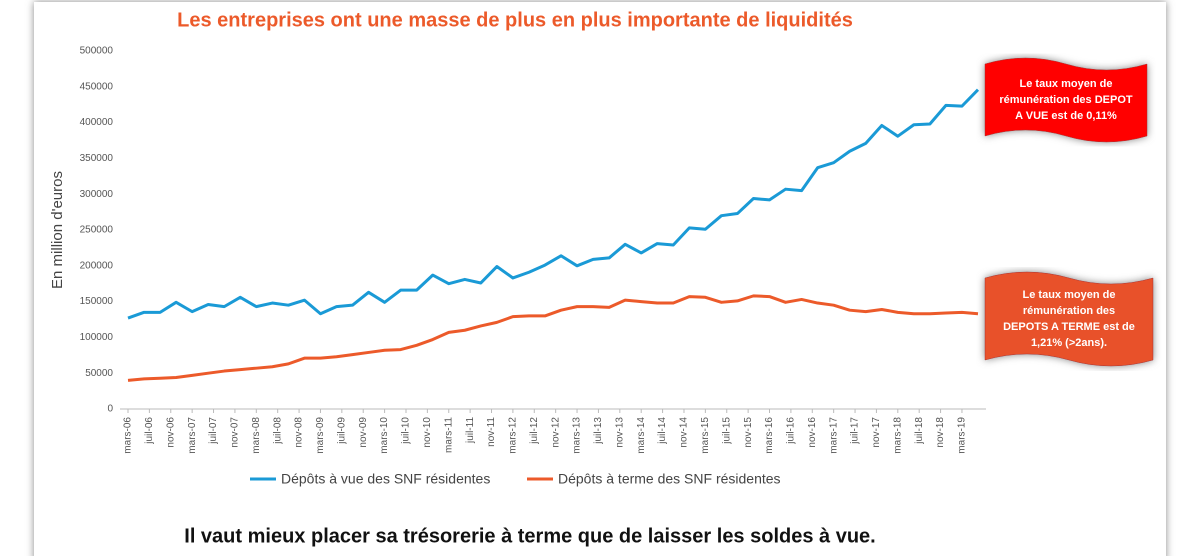 The width and height of the screenshot is (1200, 556). Describe the element at coordinates (97, 51) in the screenshot. I see `y-tick-label: 500000` at that location.